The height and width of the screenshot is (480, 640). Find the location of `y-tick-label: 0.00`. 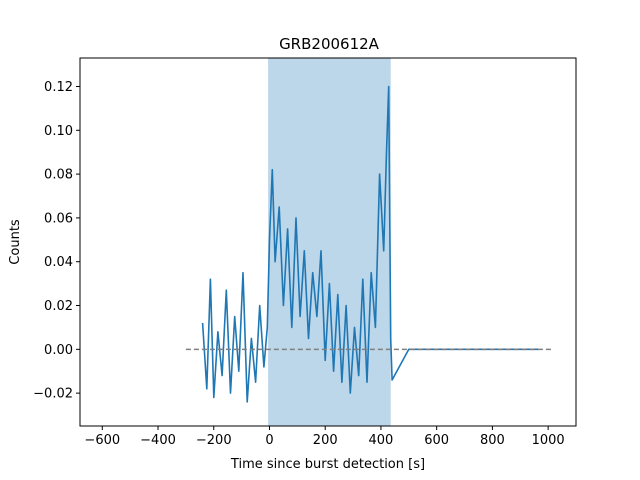

y-tick-label: 0.00 is located at coordinates (58, 350).